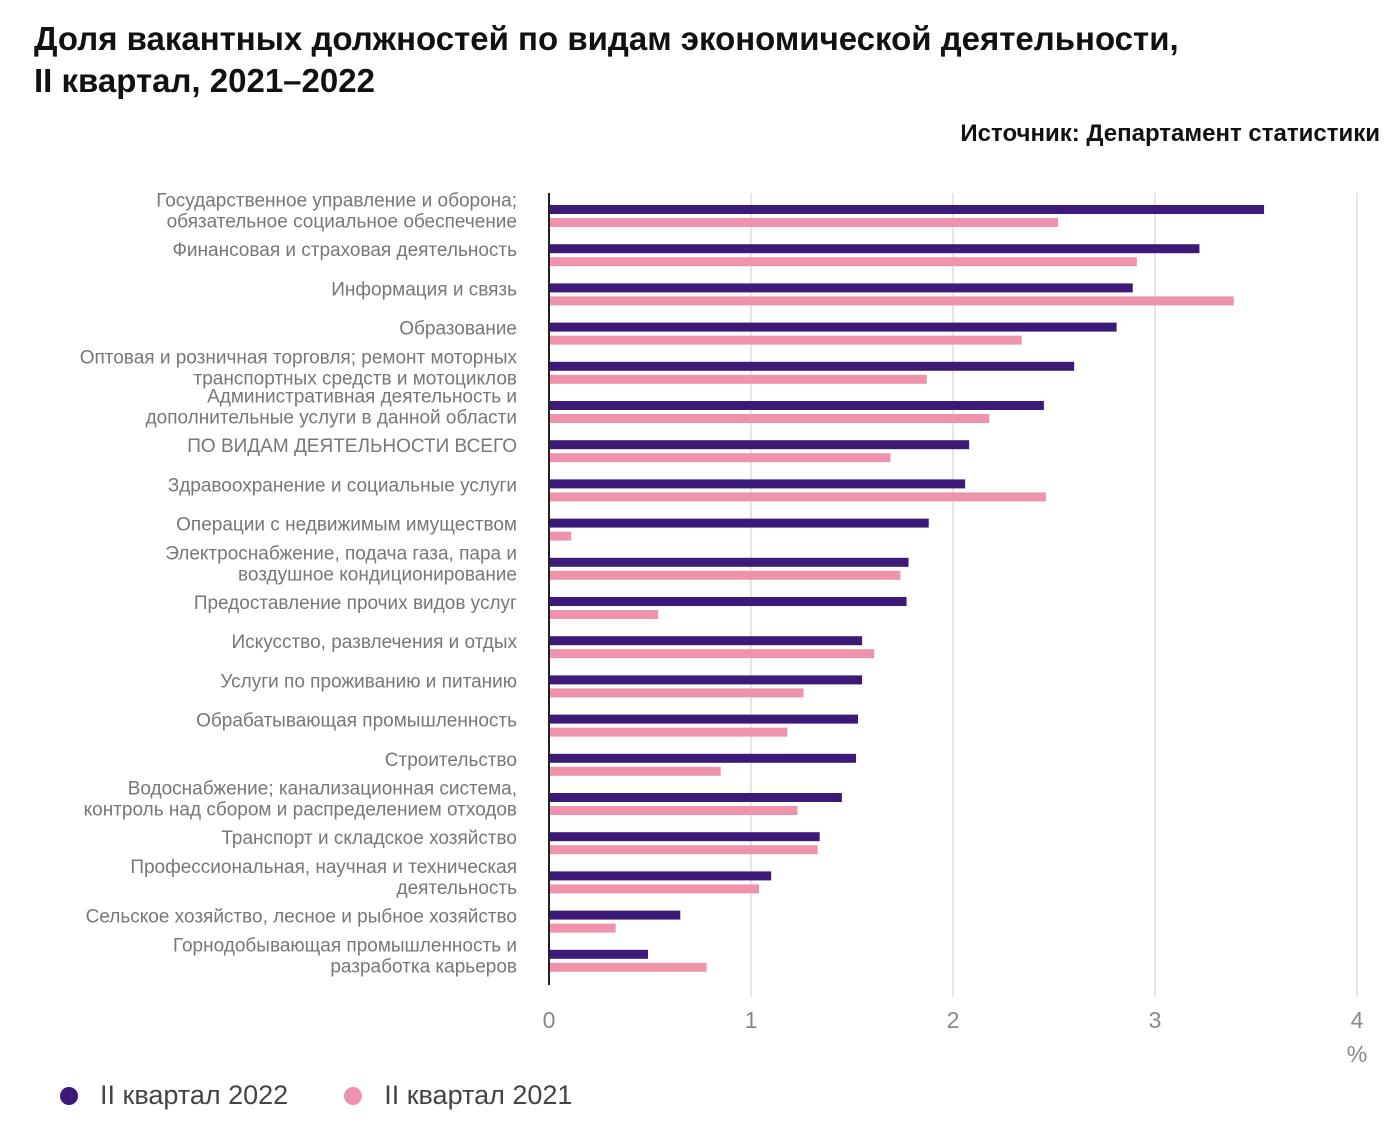  What do you see at coordinates (953, 1020) in the screenshot?
I see `x-tick-label: 2` at bounding box center [953, 1020].